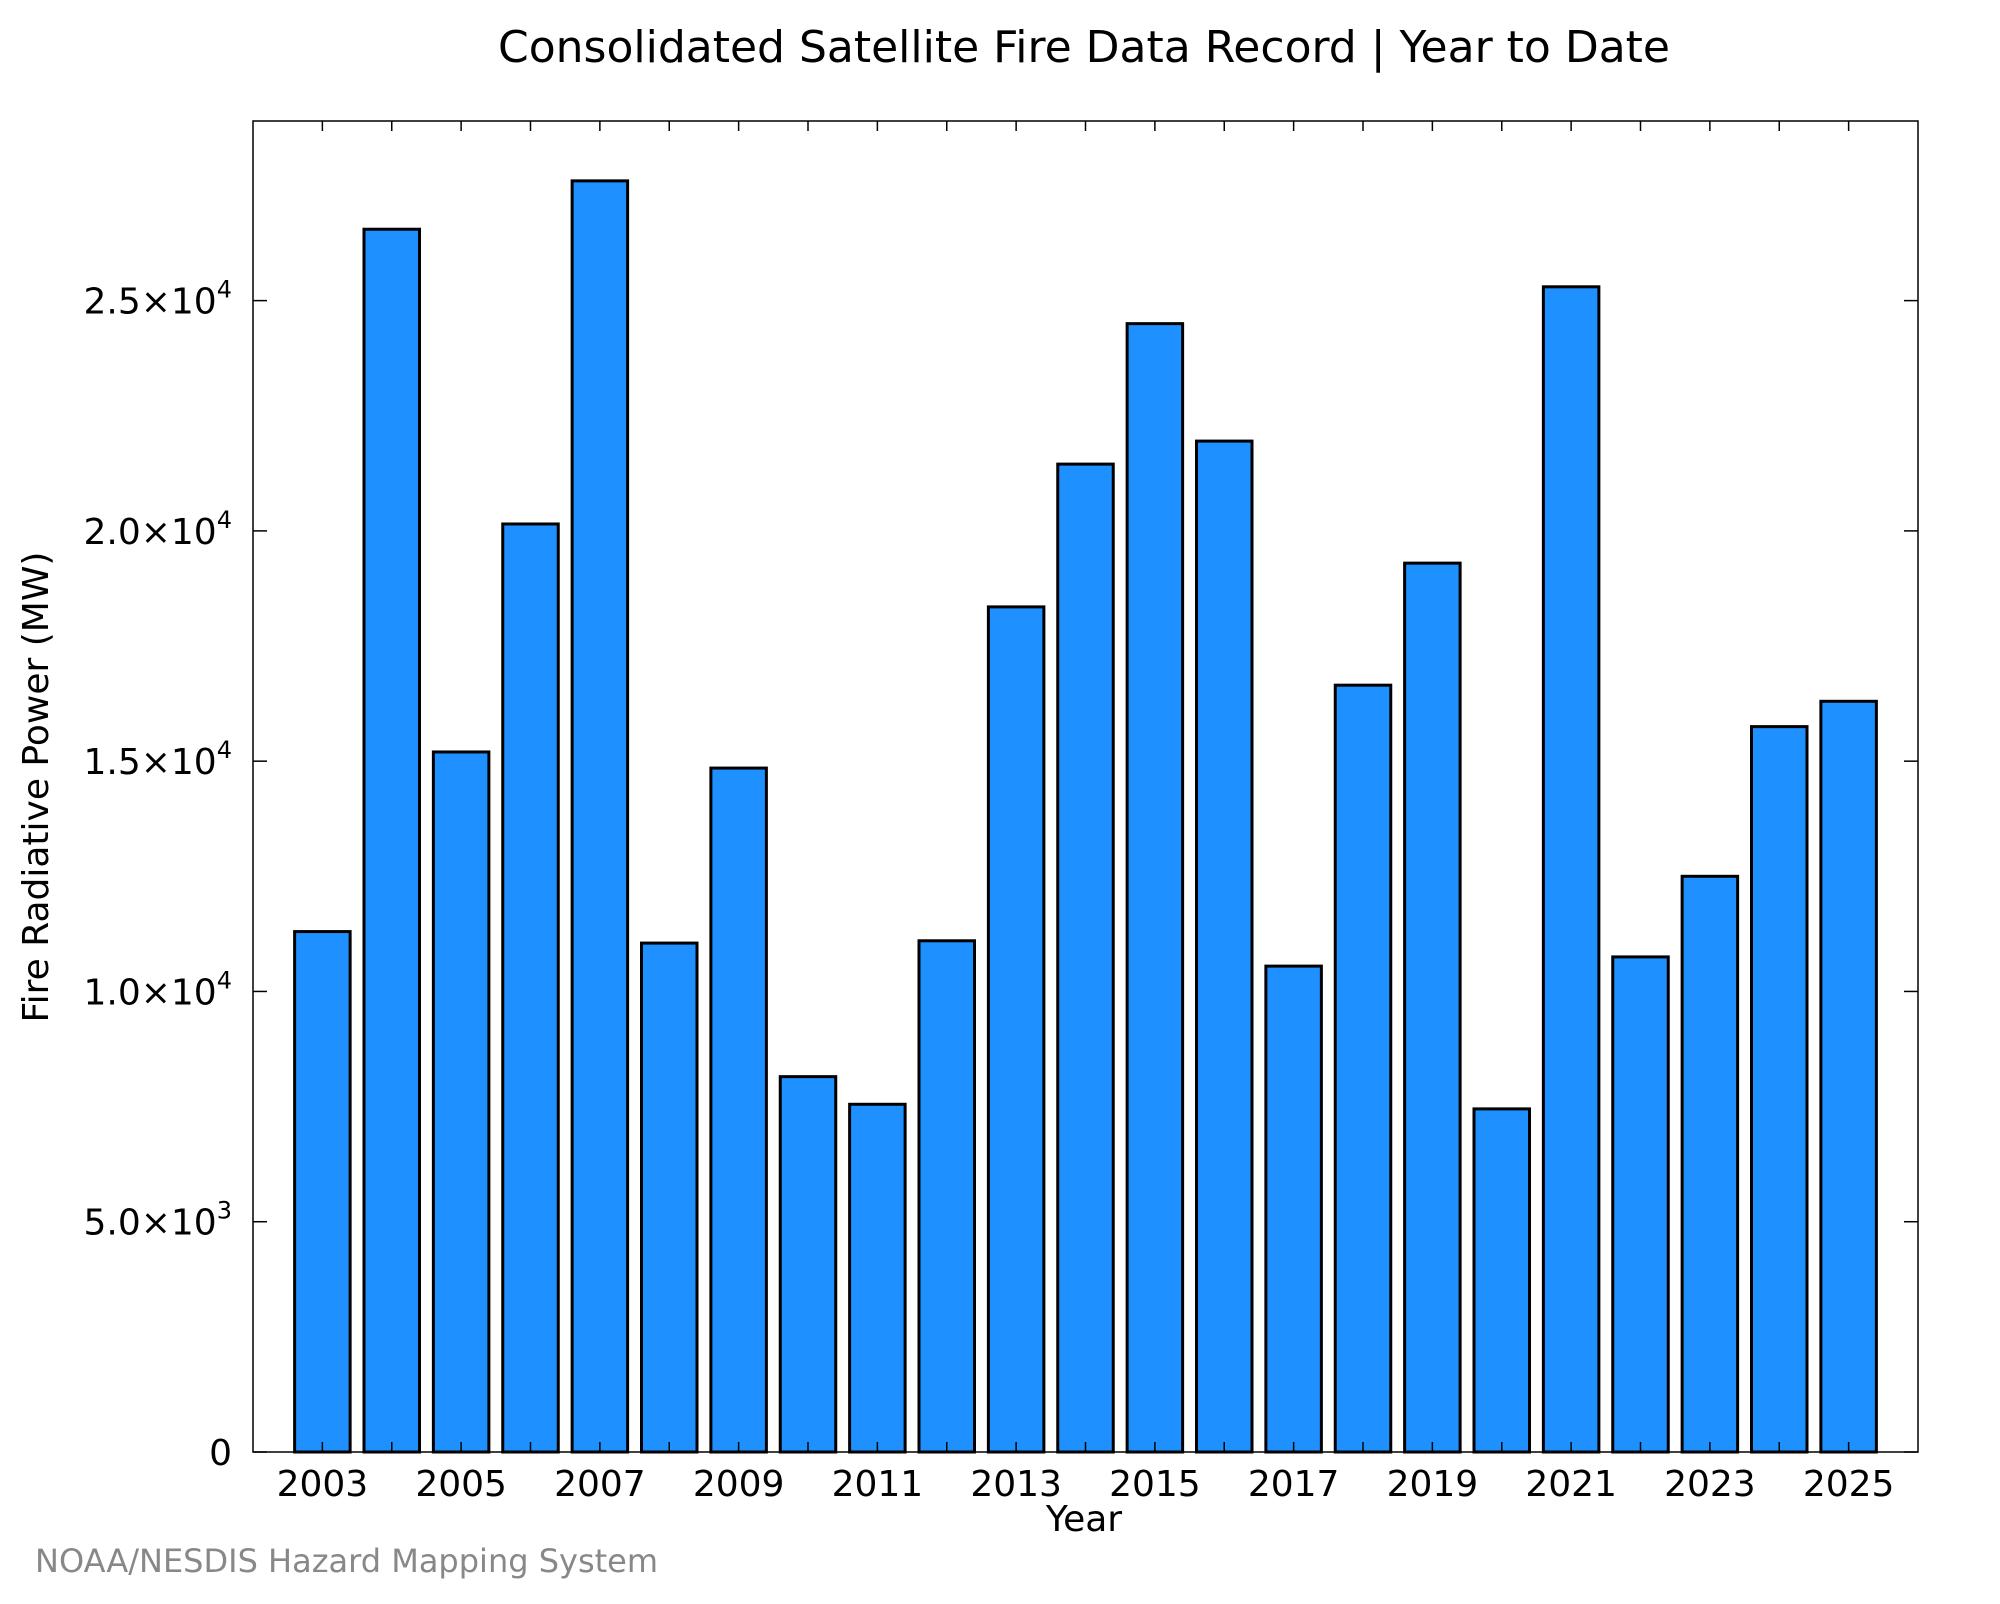  Describe the element at coordinates (946, 1196) in the screenshot. I see `bar-2012` at that location.